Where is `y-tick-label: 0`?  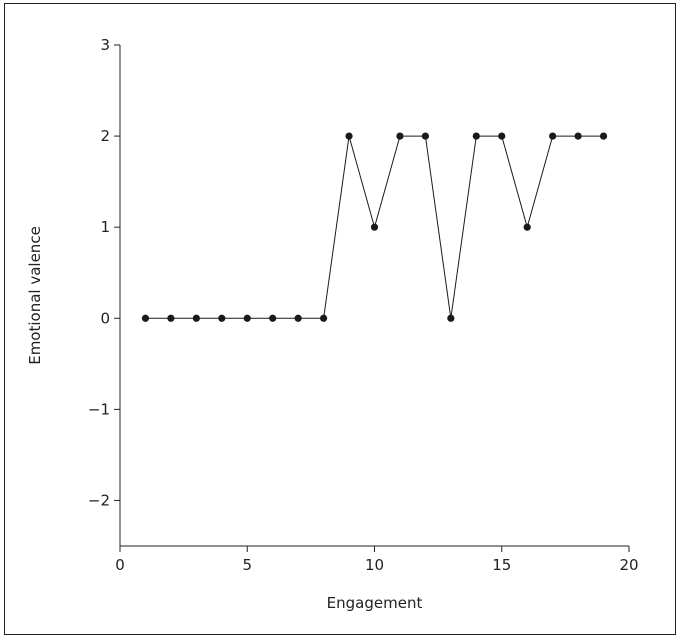
y-tick-label: 0 is located at coordinates (105, 318).